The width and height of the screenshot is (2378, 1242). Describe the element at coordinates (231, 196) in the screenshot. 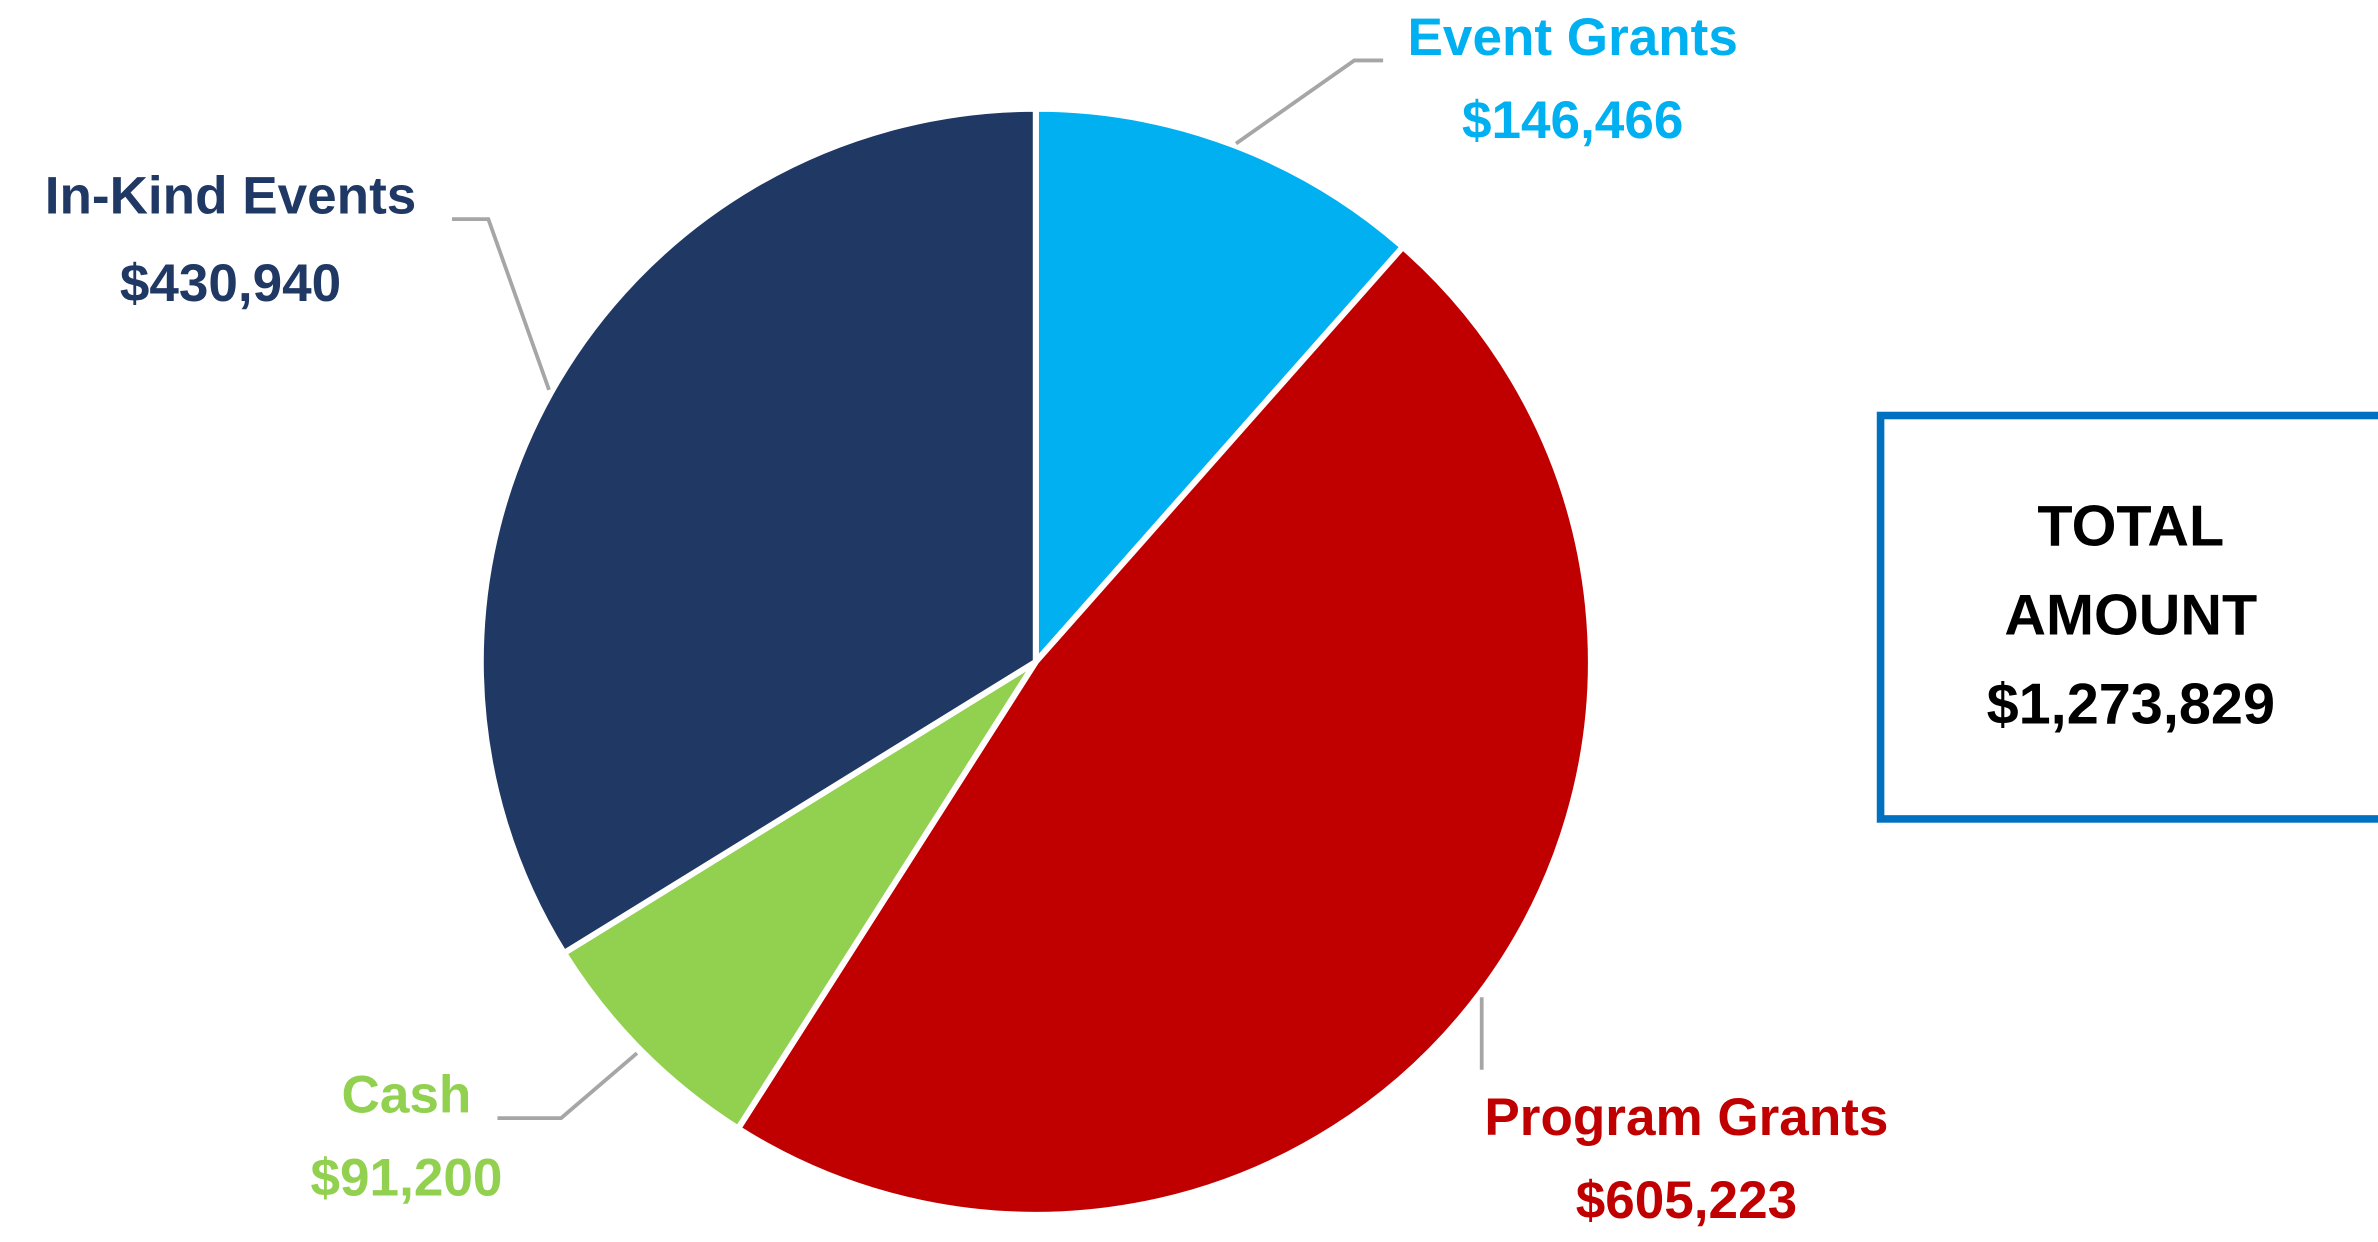

I see `category-label: In-Kind Events` at that location.